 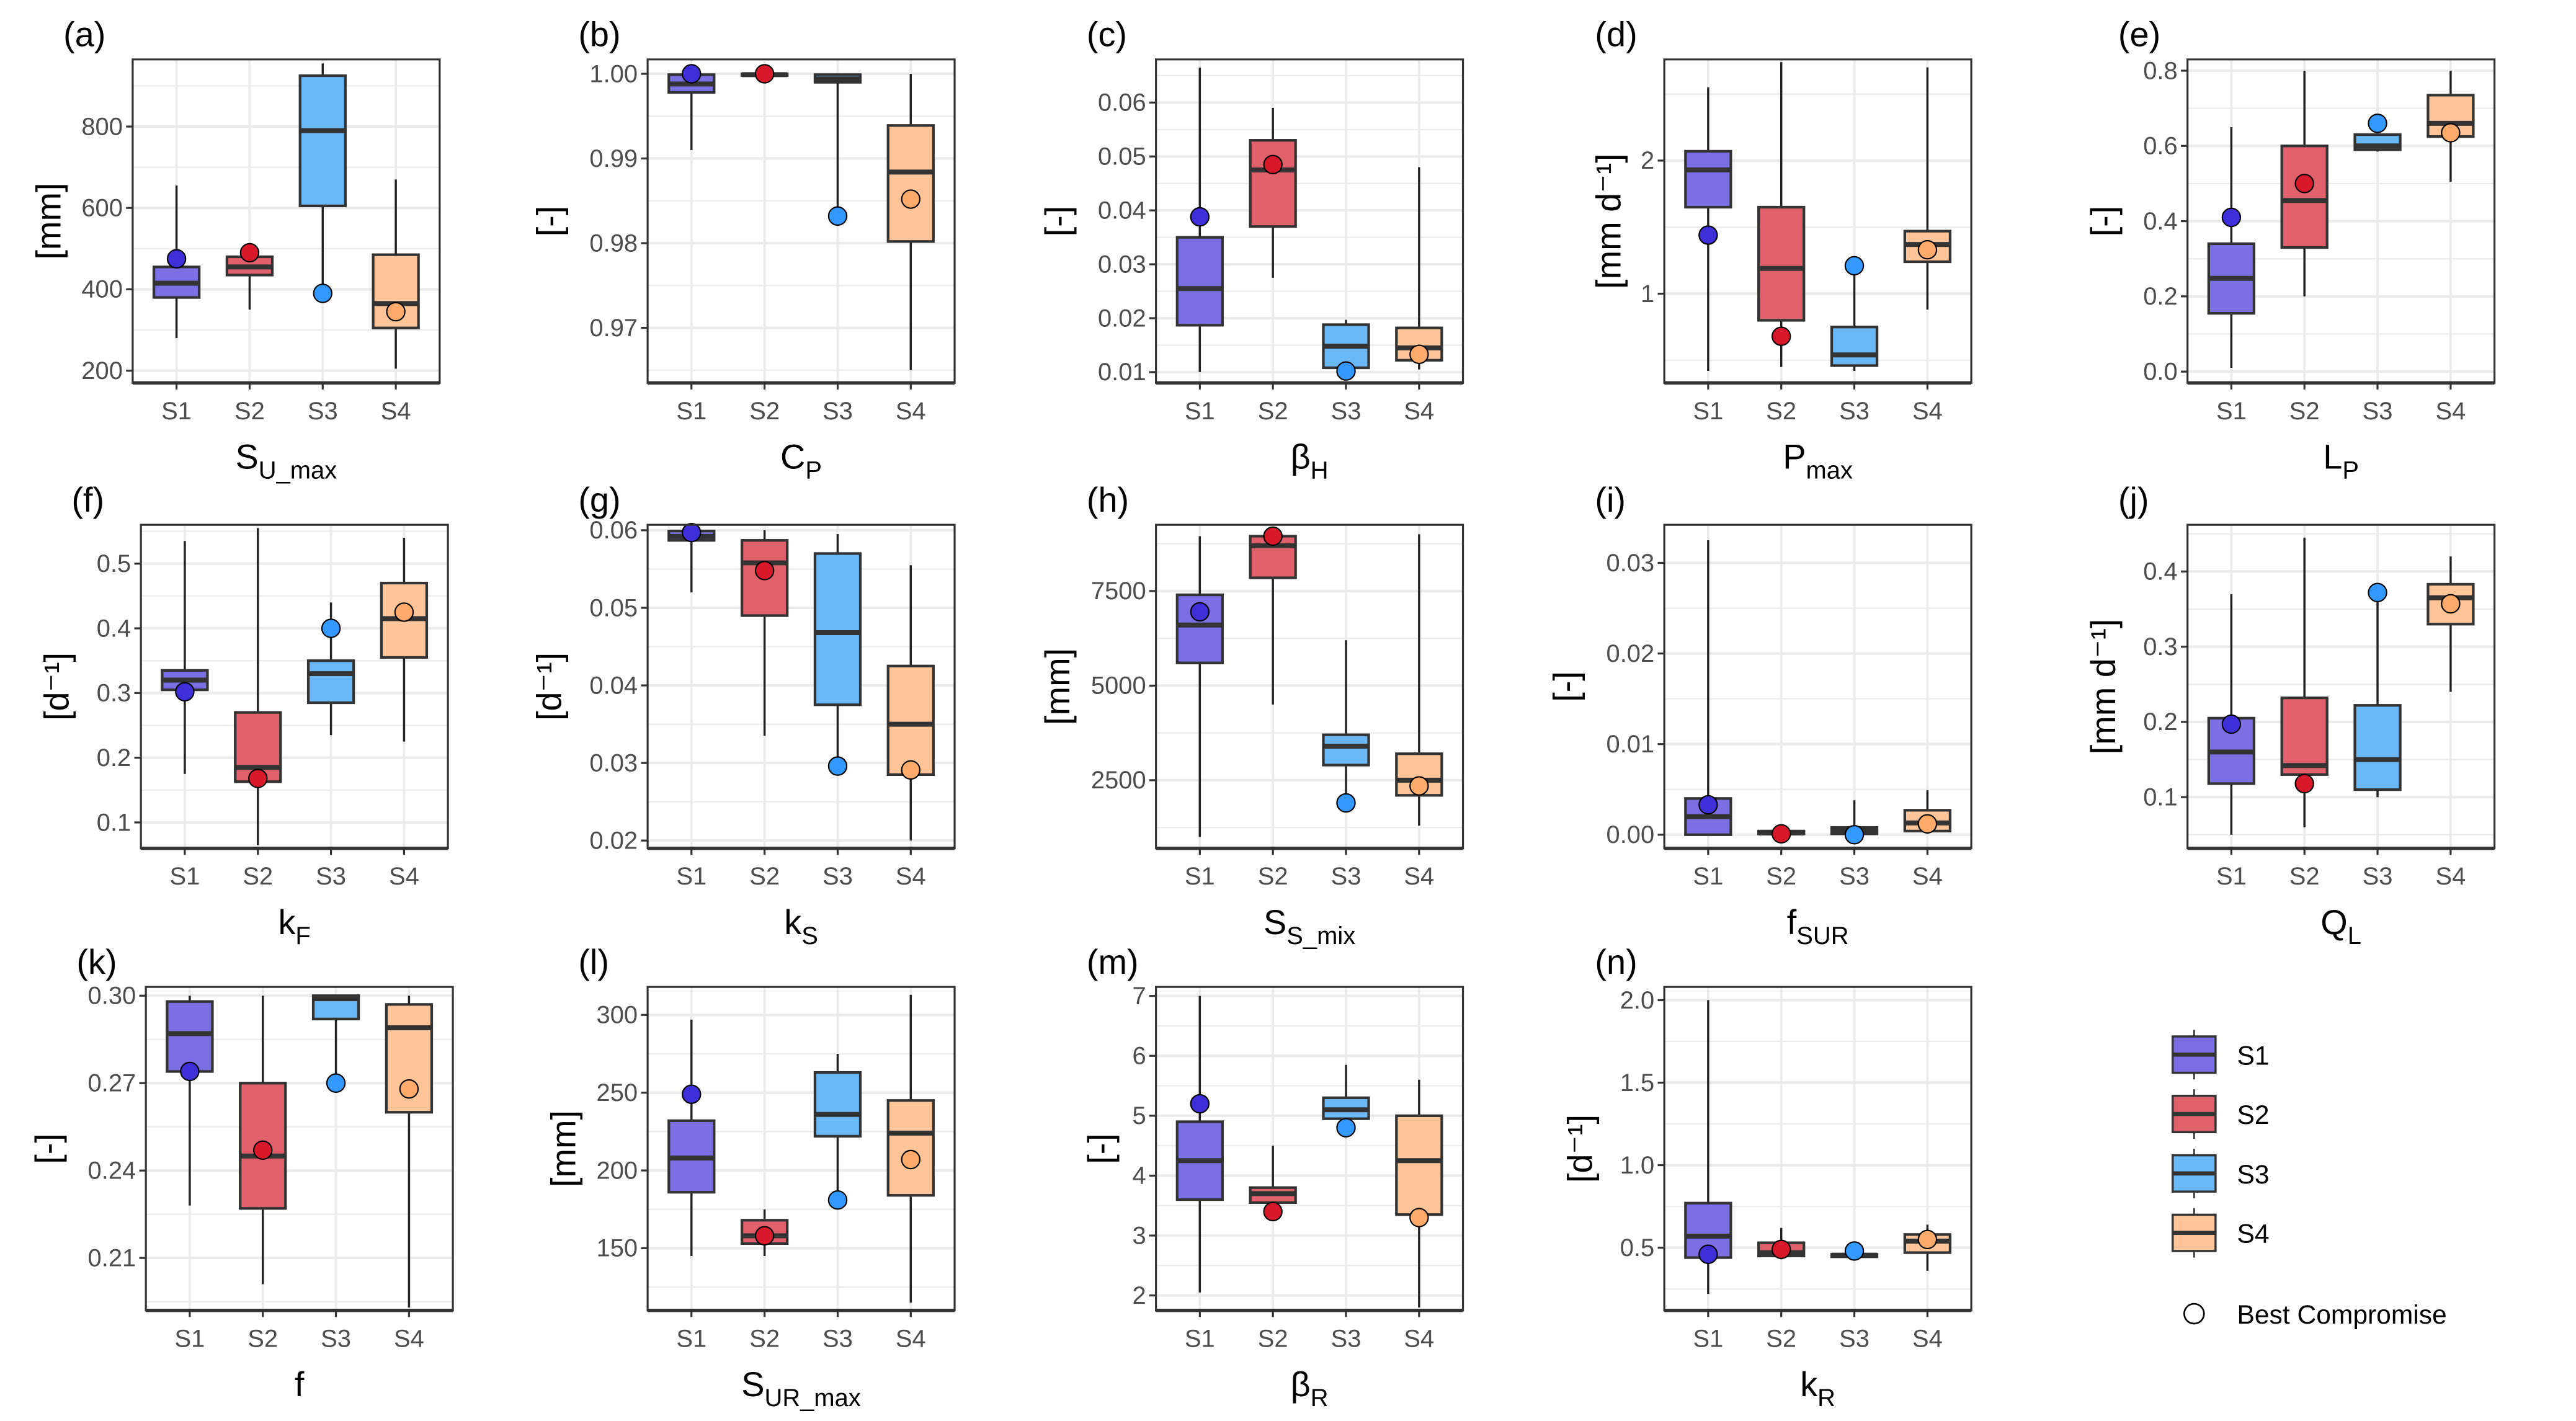 What do you see at coordinates (2231, 247) in the screenshot?
I see `box-S1` at bounding box center [2231, 247].